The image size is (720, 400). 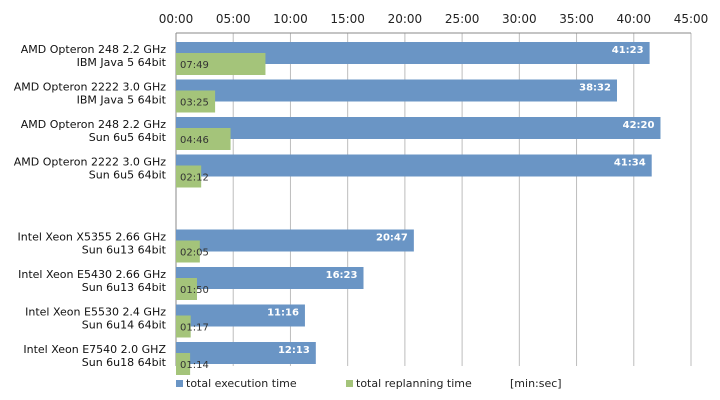 What do you see at coordinates (92, 274) in the screenshot?
I see `category-label-line1: Intel Xeon E5430 2.66 GHz` at bounding box center [92, 274].